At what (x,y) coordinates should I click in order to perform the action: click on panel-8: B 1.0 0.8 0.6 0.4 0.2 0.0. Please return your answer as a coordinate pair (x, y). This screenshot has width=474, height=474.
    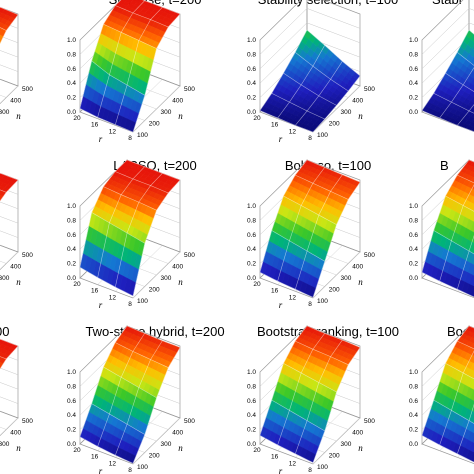
    Looking at the image, I should click on (441, 228).